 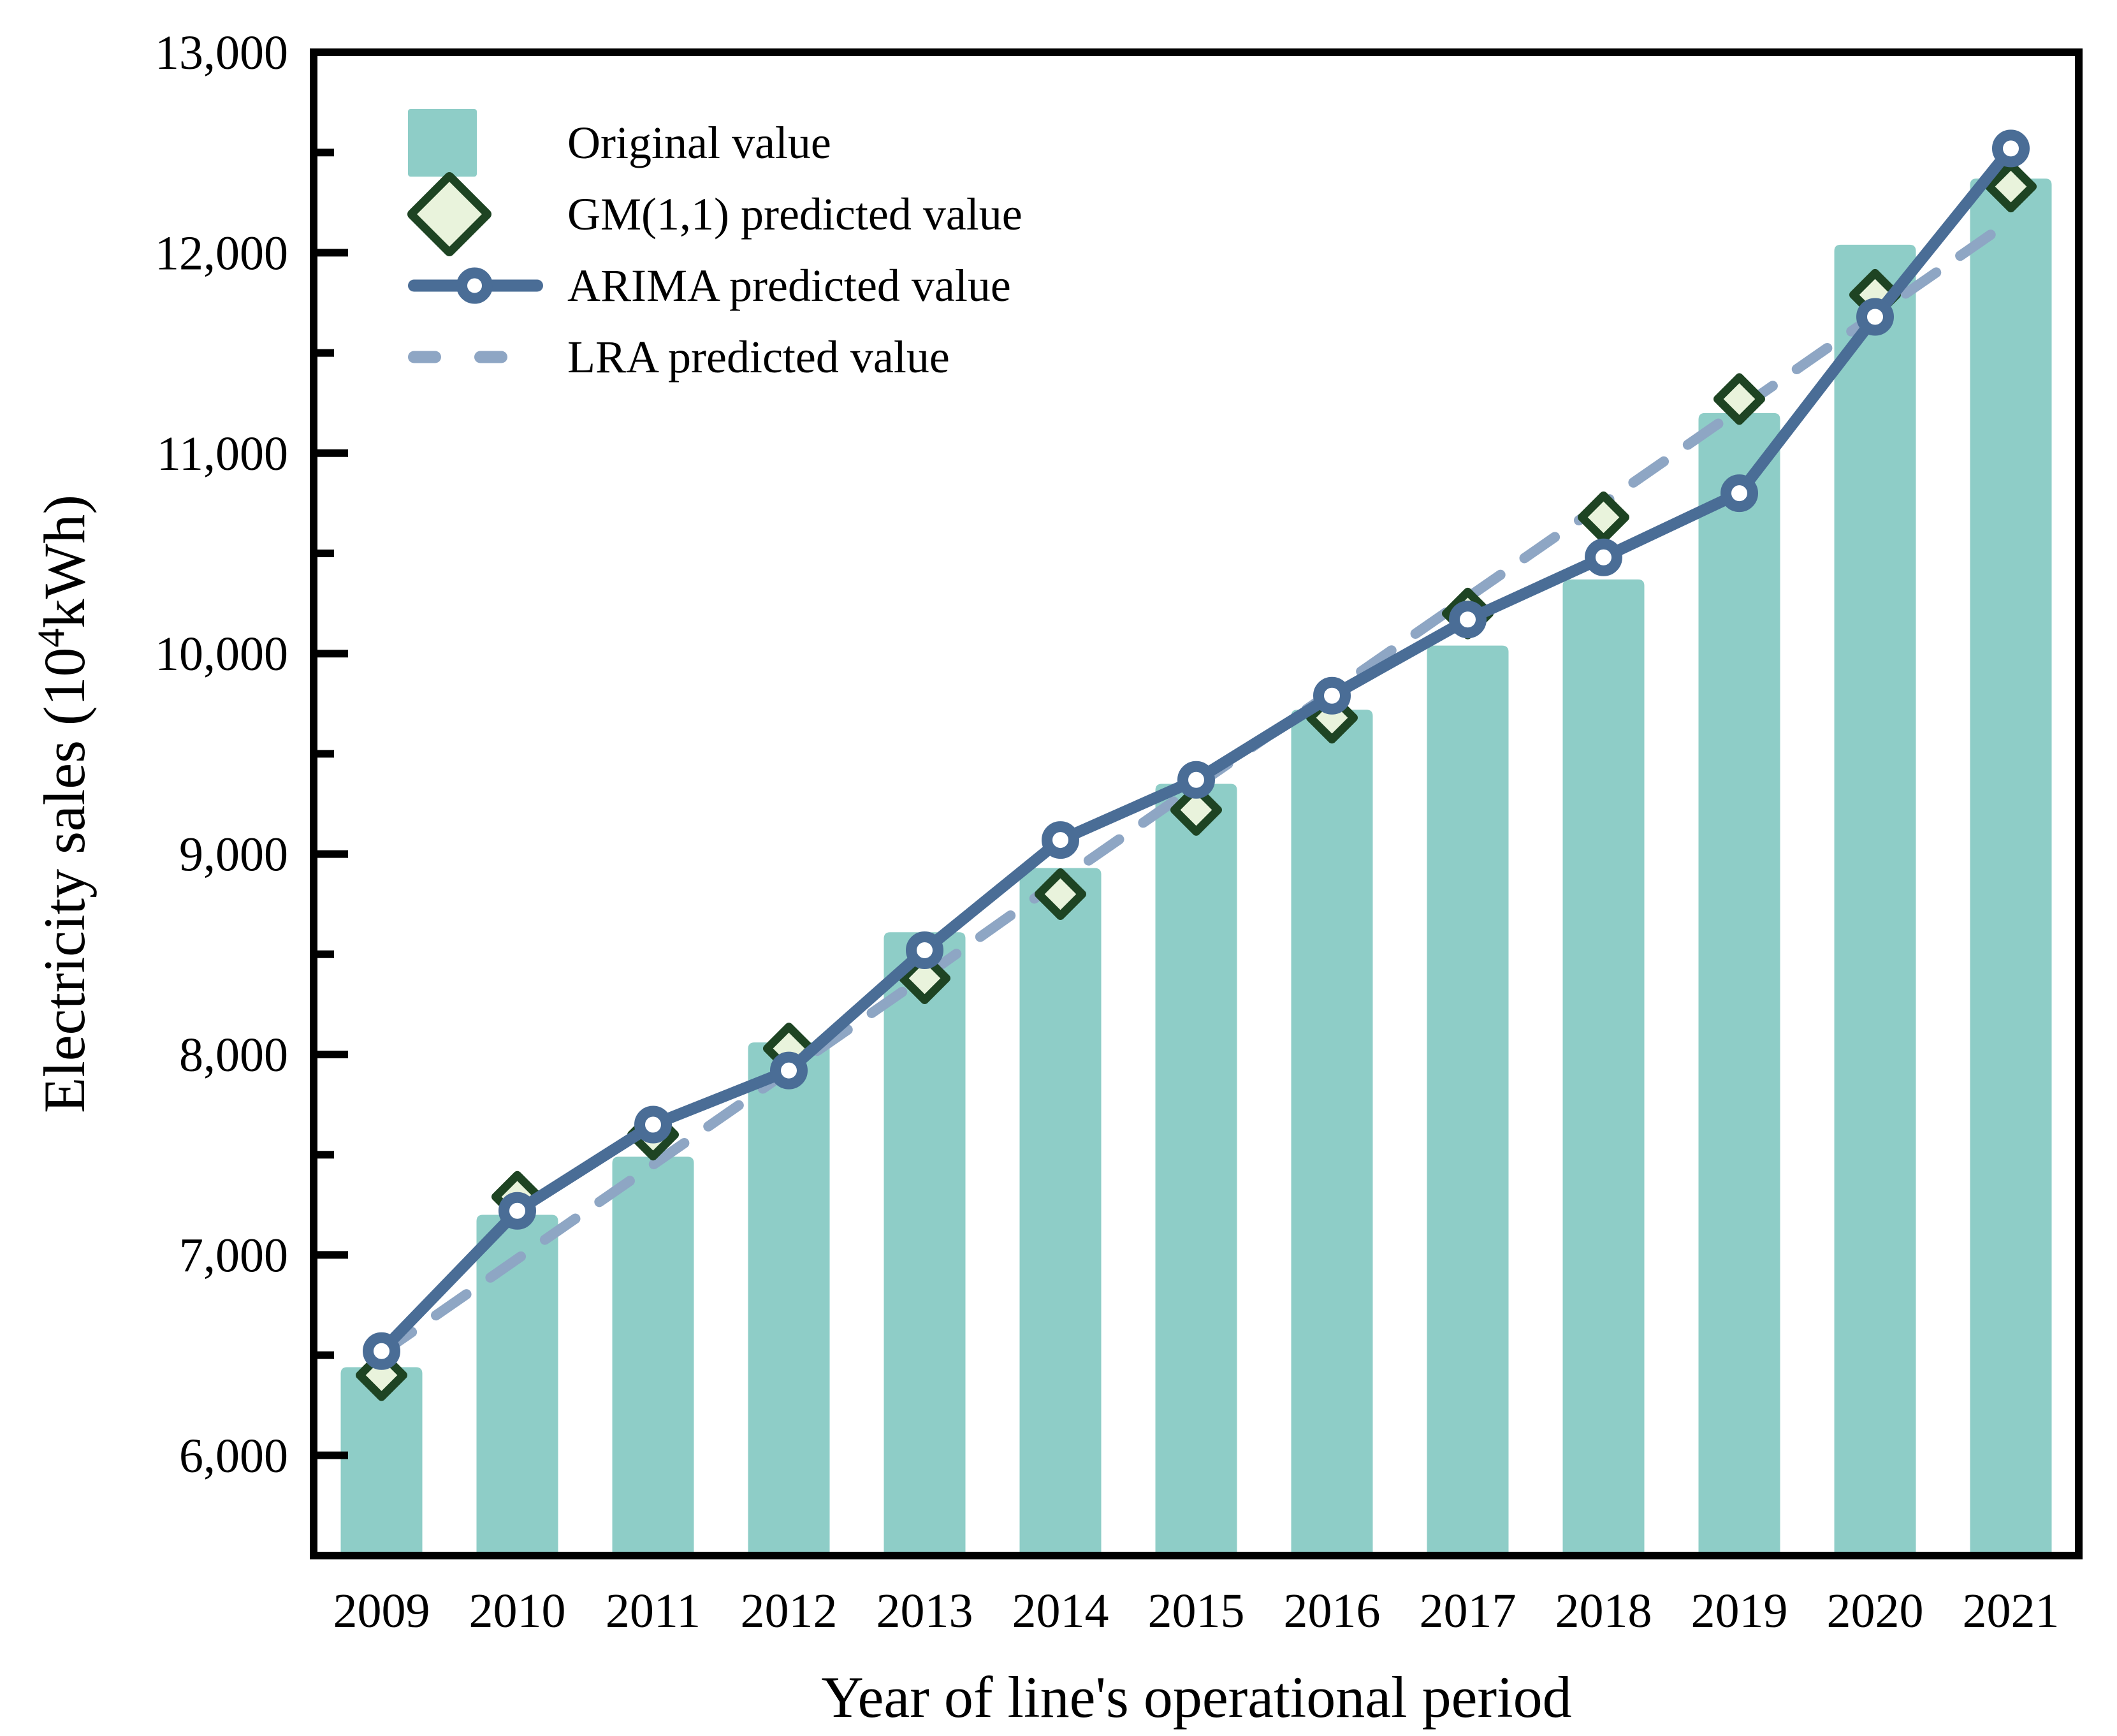 What do you see at coordinates (758, 357) in the screenshot?
I see `legend-label-lra: LRA predicted value` at bounding box center [758, 357].